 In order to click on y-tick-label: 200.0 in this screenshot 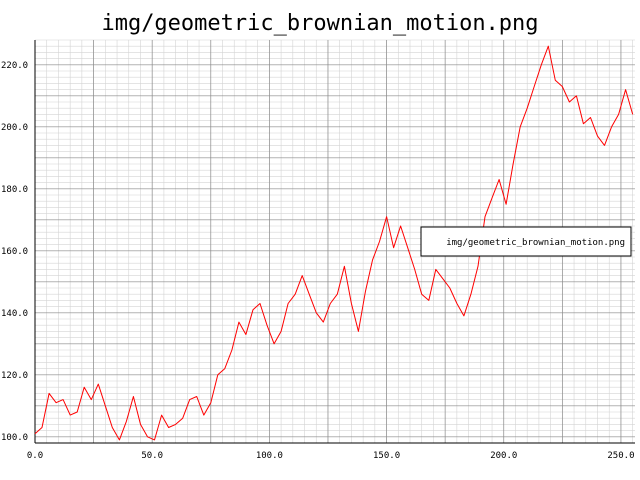, I will do `click(14, 128)`.